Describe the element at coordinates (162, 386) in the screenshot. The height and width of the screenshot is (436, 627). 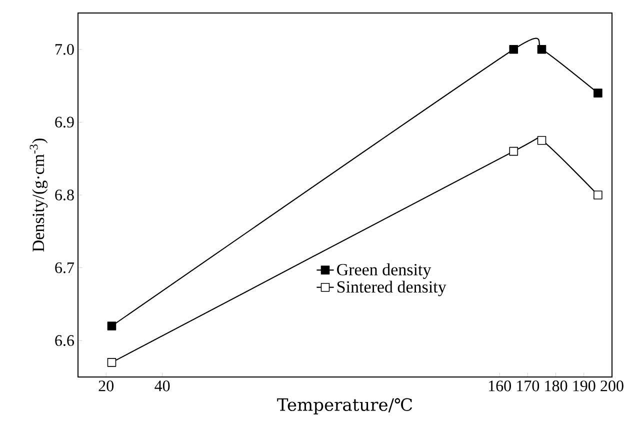
I see `x-tick-label: 40` at that location.